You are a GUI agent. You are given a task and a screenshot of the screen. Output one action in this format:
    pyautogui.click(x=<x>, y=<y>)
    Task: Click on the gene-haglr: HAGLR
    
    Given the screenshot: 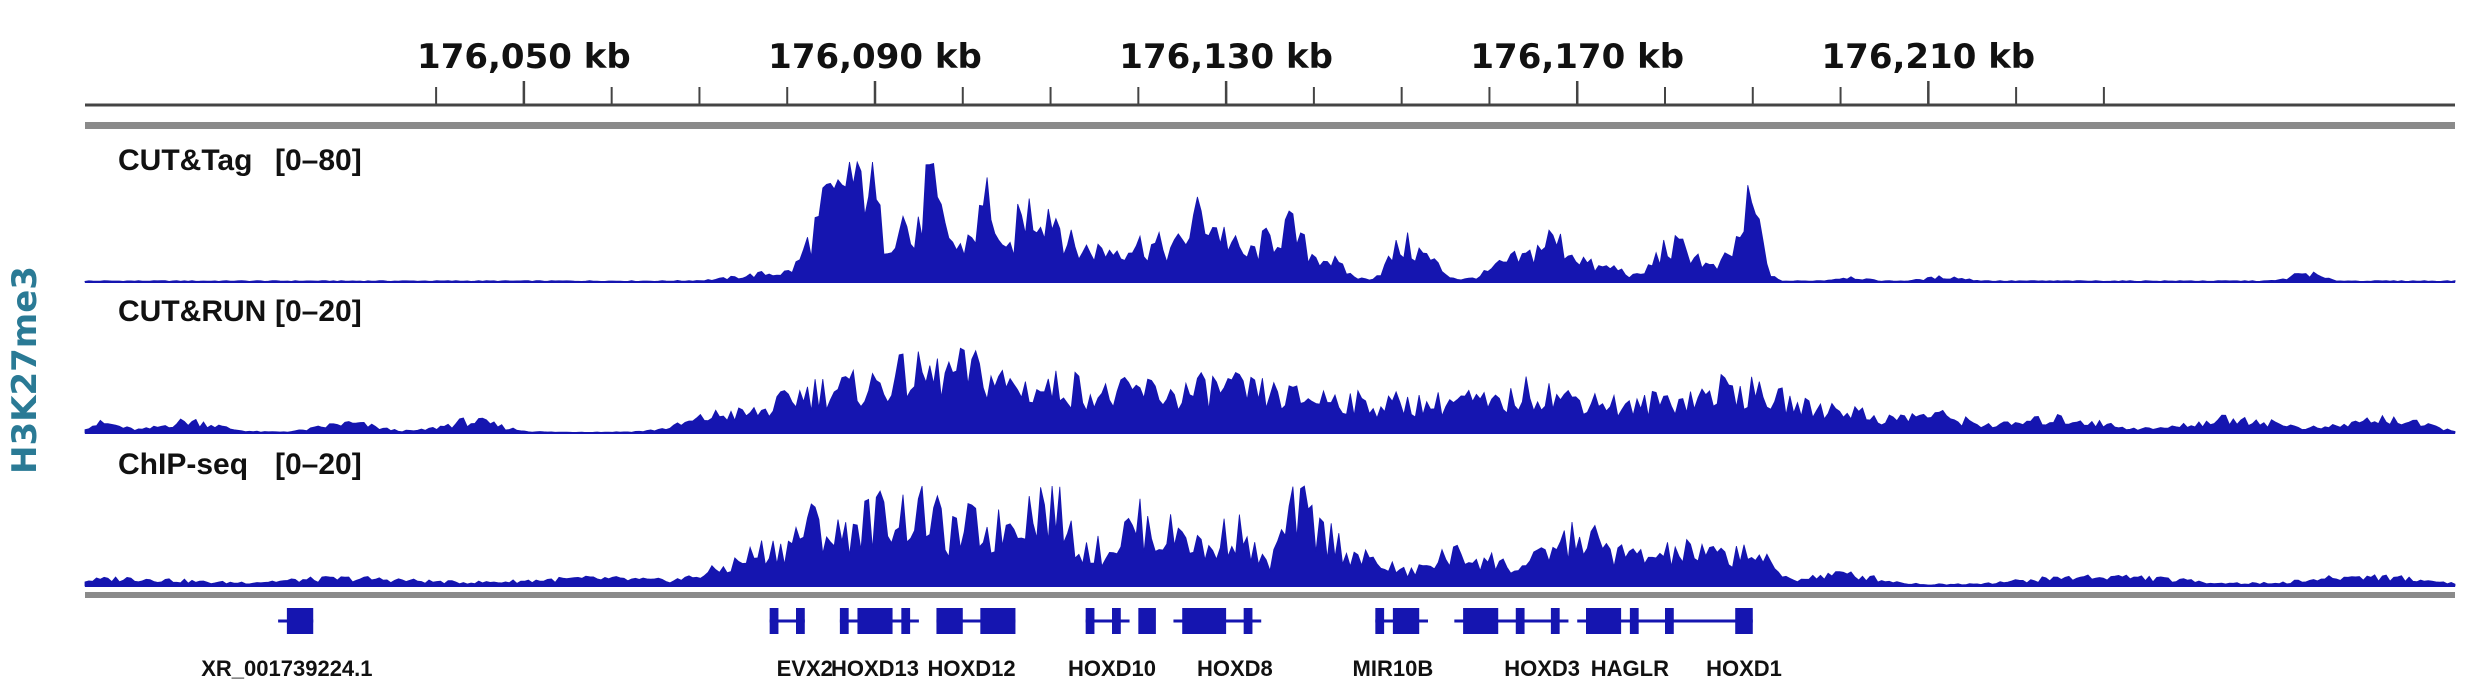 What is the action you would take?
    pyautogui.click(x=1660, y=644)
    